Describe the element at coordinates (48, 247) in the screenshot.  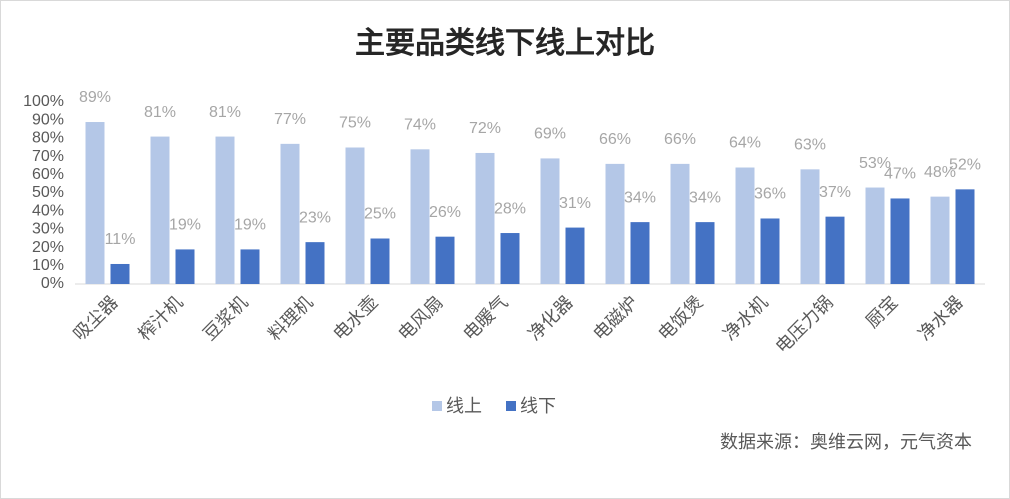
I see `y-tick-label: 20%` at that location.